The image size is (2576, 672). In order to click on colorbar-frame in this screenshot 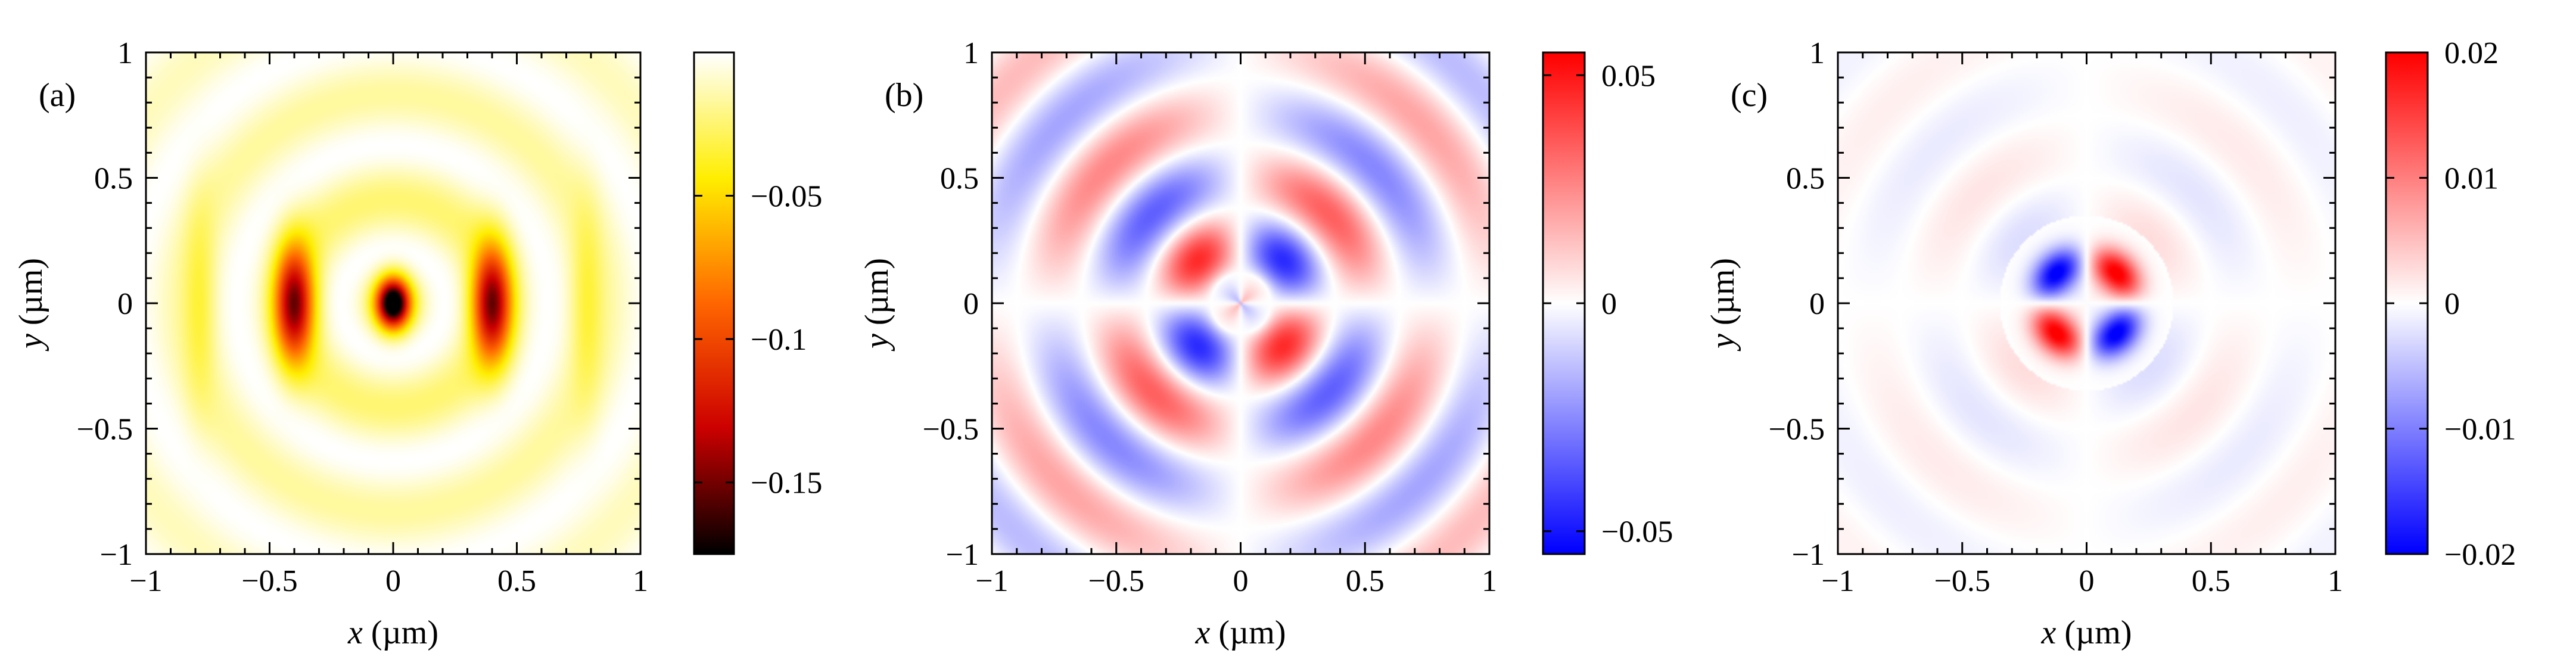, I will do `click(714, 303)`.